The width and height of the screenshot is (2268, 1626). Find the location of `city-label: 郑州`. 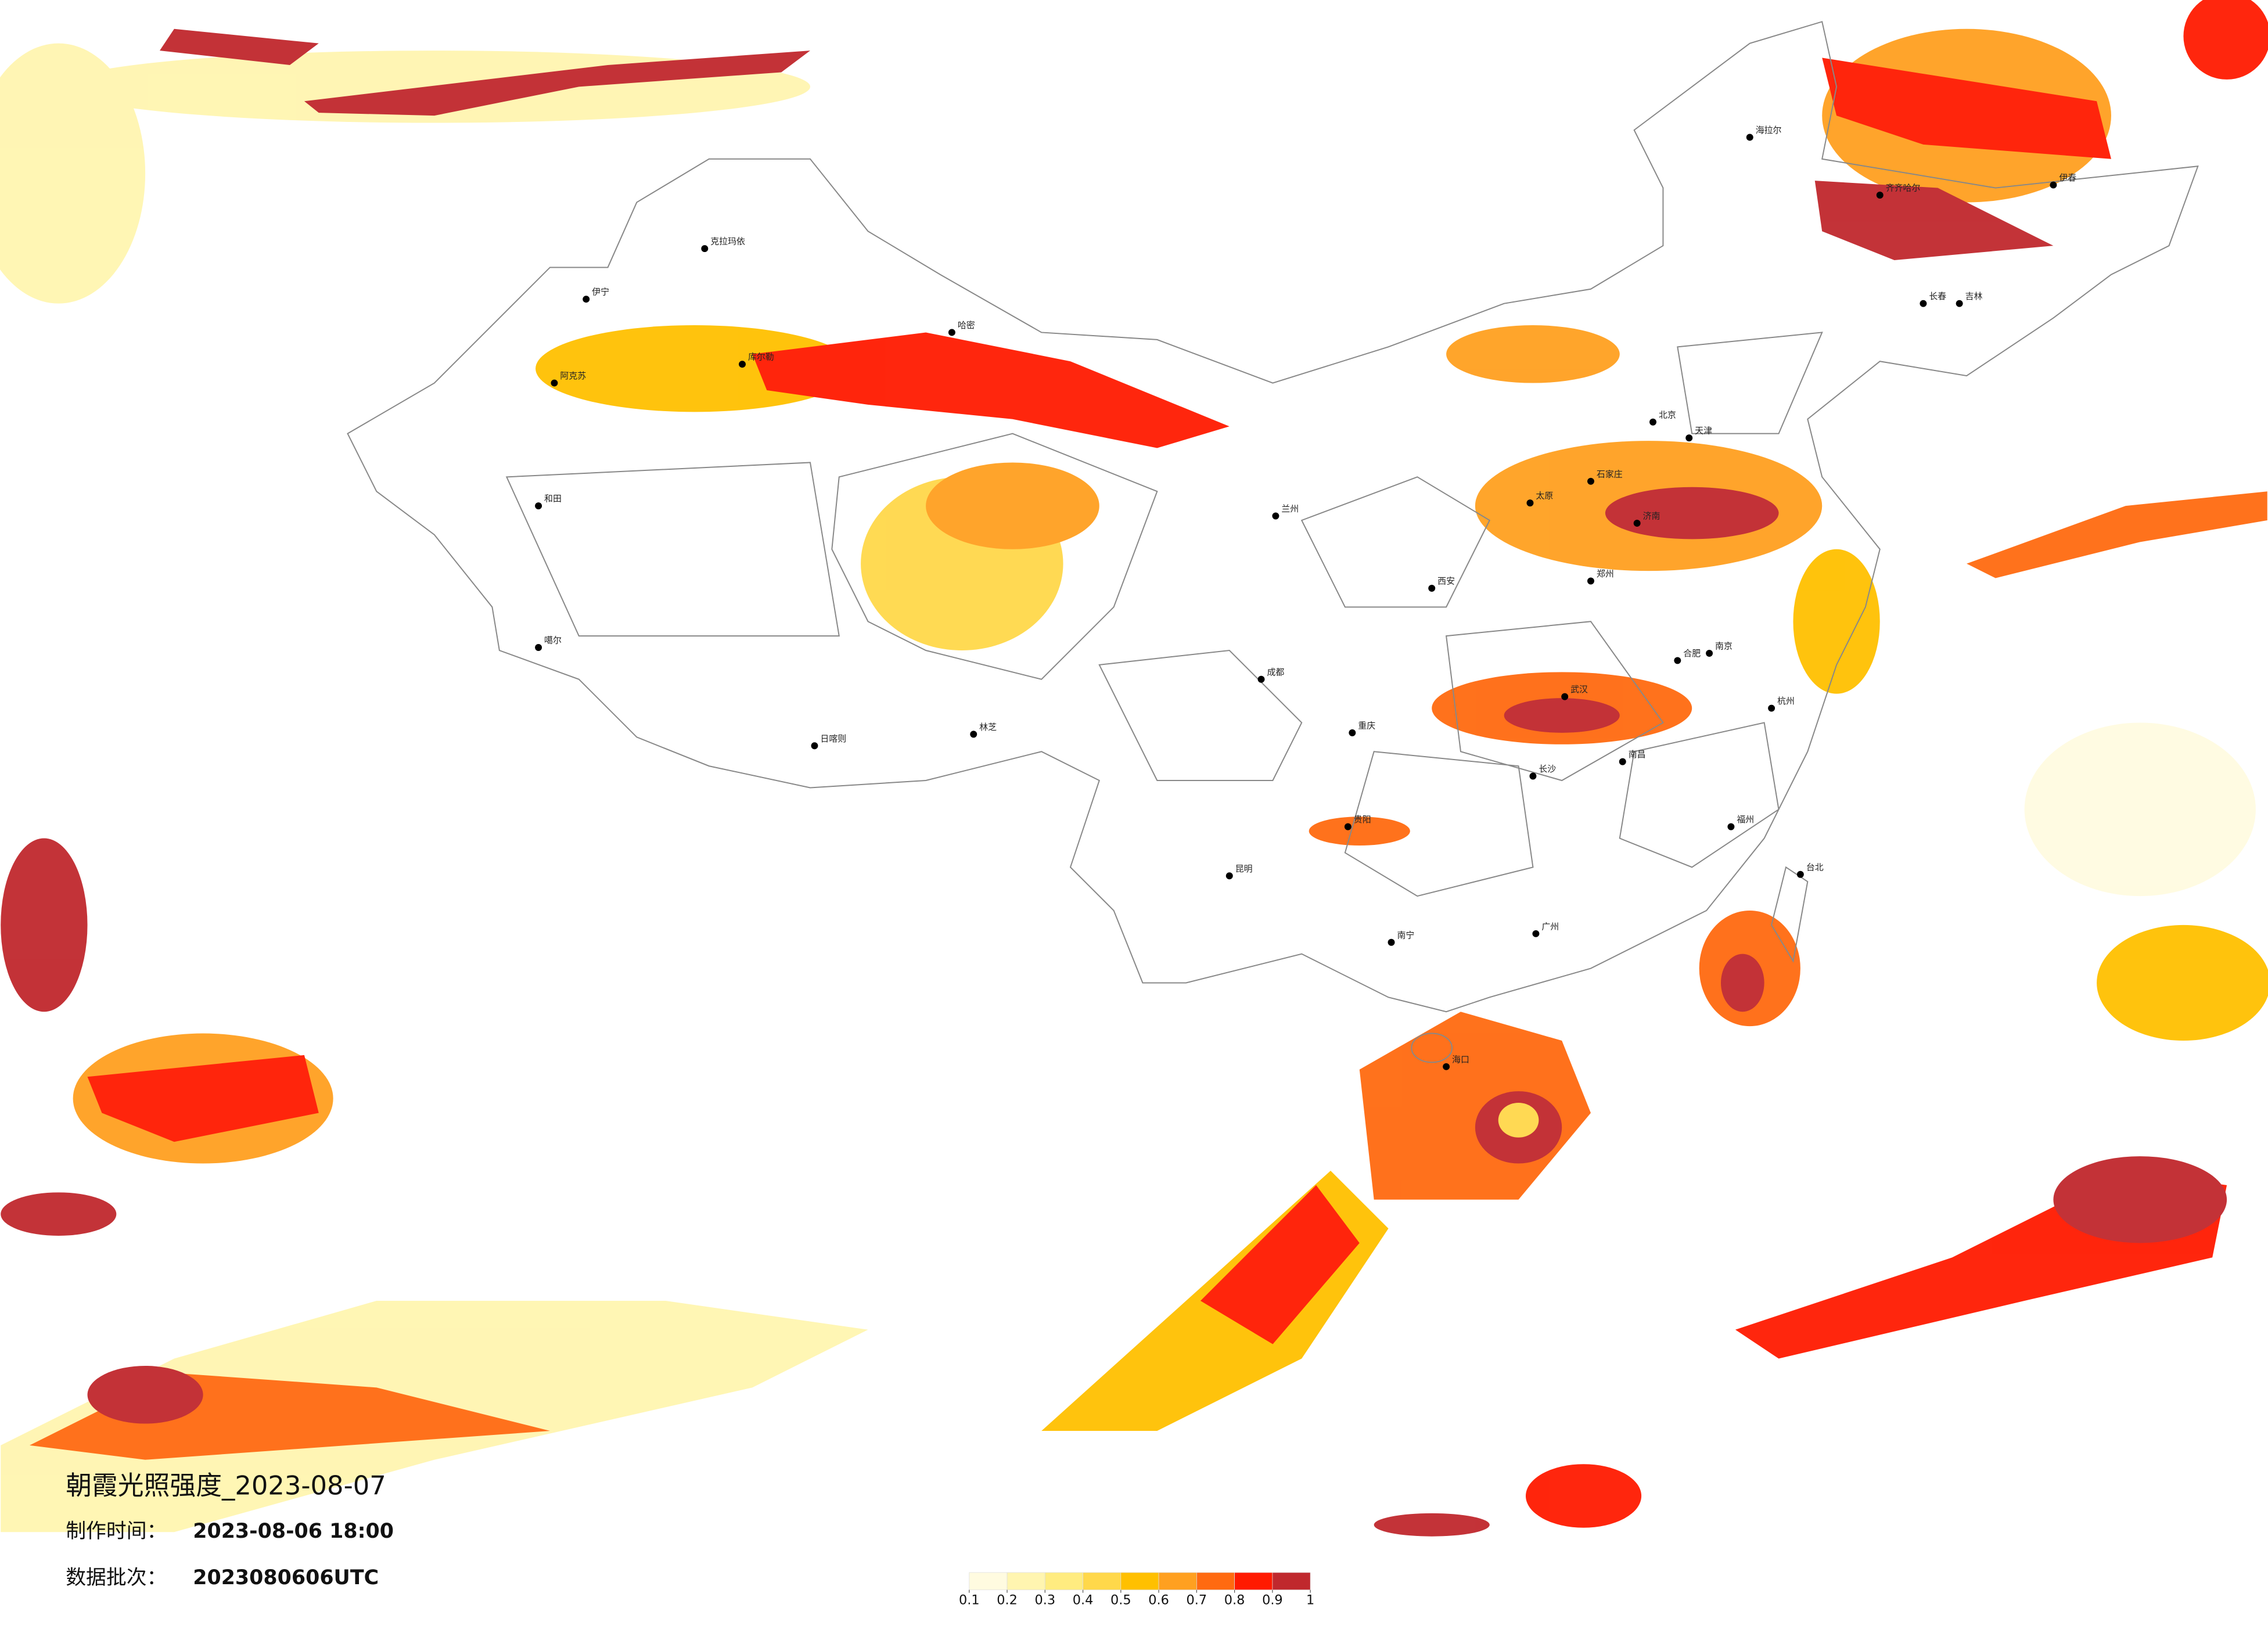

city-label: 郑州 is located at coordinates (1605, 574).